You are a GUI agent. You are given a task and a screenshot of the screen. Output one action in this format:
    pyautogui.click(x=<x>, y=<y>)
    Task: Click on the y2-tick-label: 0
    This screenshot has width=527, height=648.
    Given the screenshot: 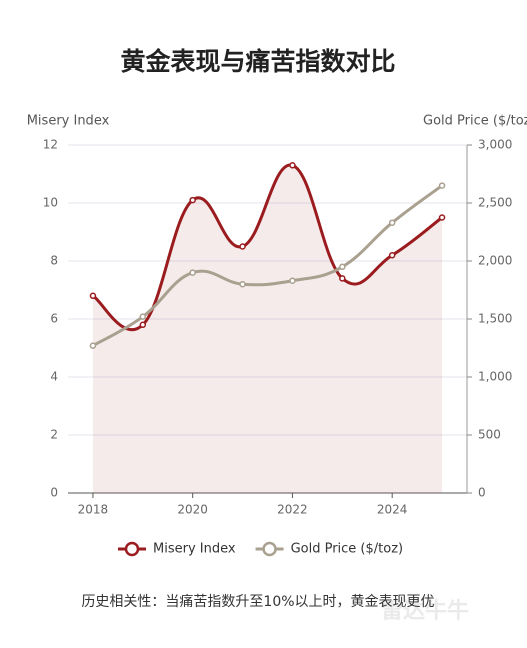 What is the action you would take?
    pyautogui.click(x=482, y=493)
    